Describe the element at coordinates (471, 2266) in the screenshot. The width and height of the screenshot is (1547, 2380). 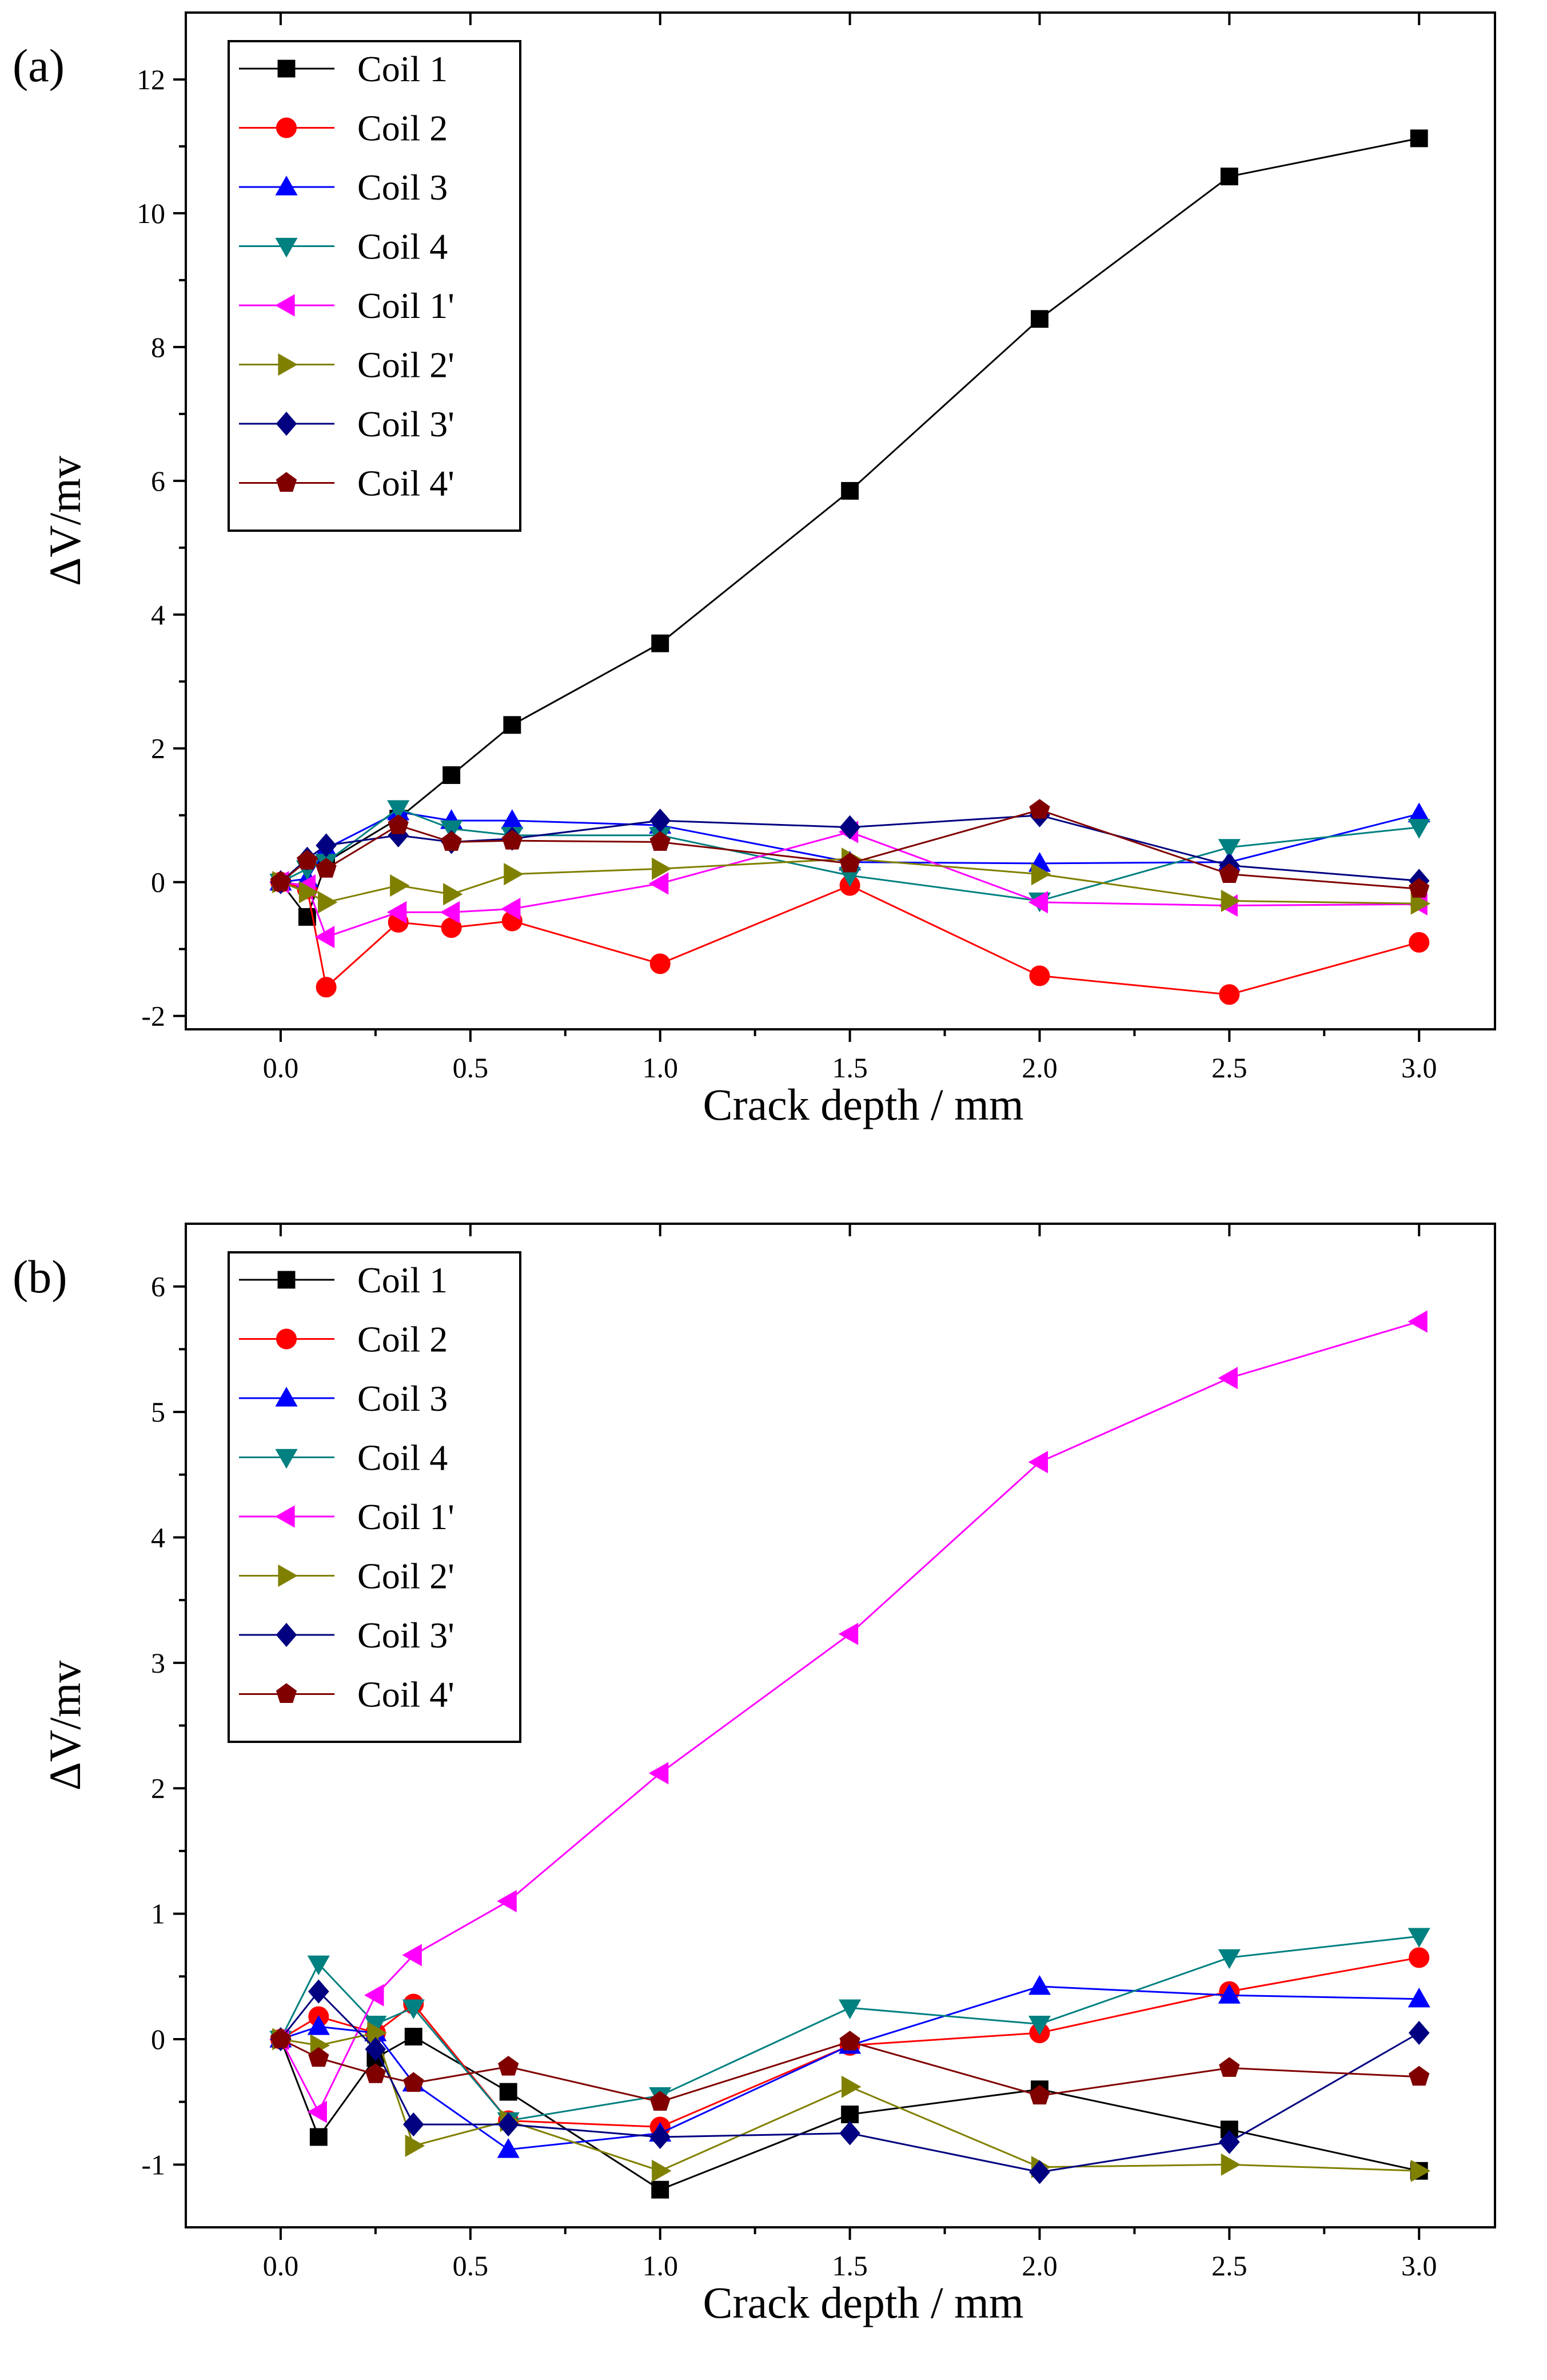
I see `x-tick-label: 0.5` at that location.